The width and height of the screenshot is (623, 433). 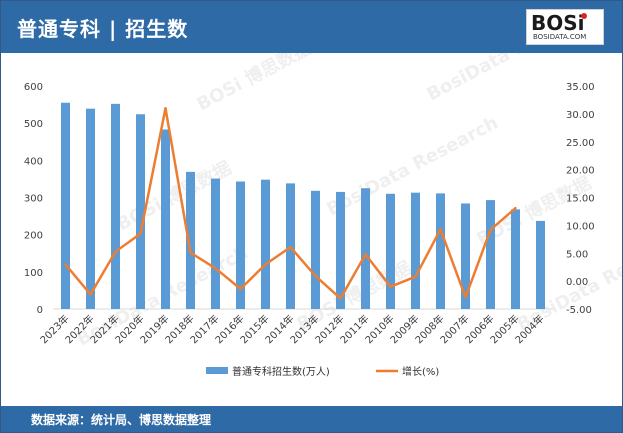 What do you see at coordinates (560, 37) in the screenshot?
I see `logo-sub: BOSIDATA.COM` at bounding box center [560, 37].